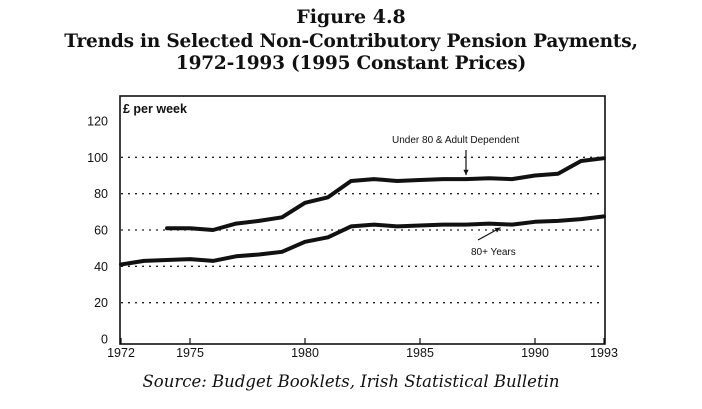 The image size is (702, 409). I want to click on figure-label: Figure 4.8, so click(351, 17).